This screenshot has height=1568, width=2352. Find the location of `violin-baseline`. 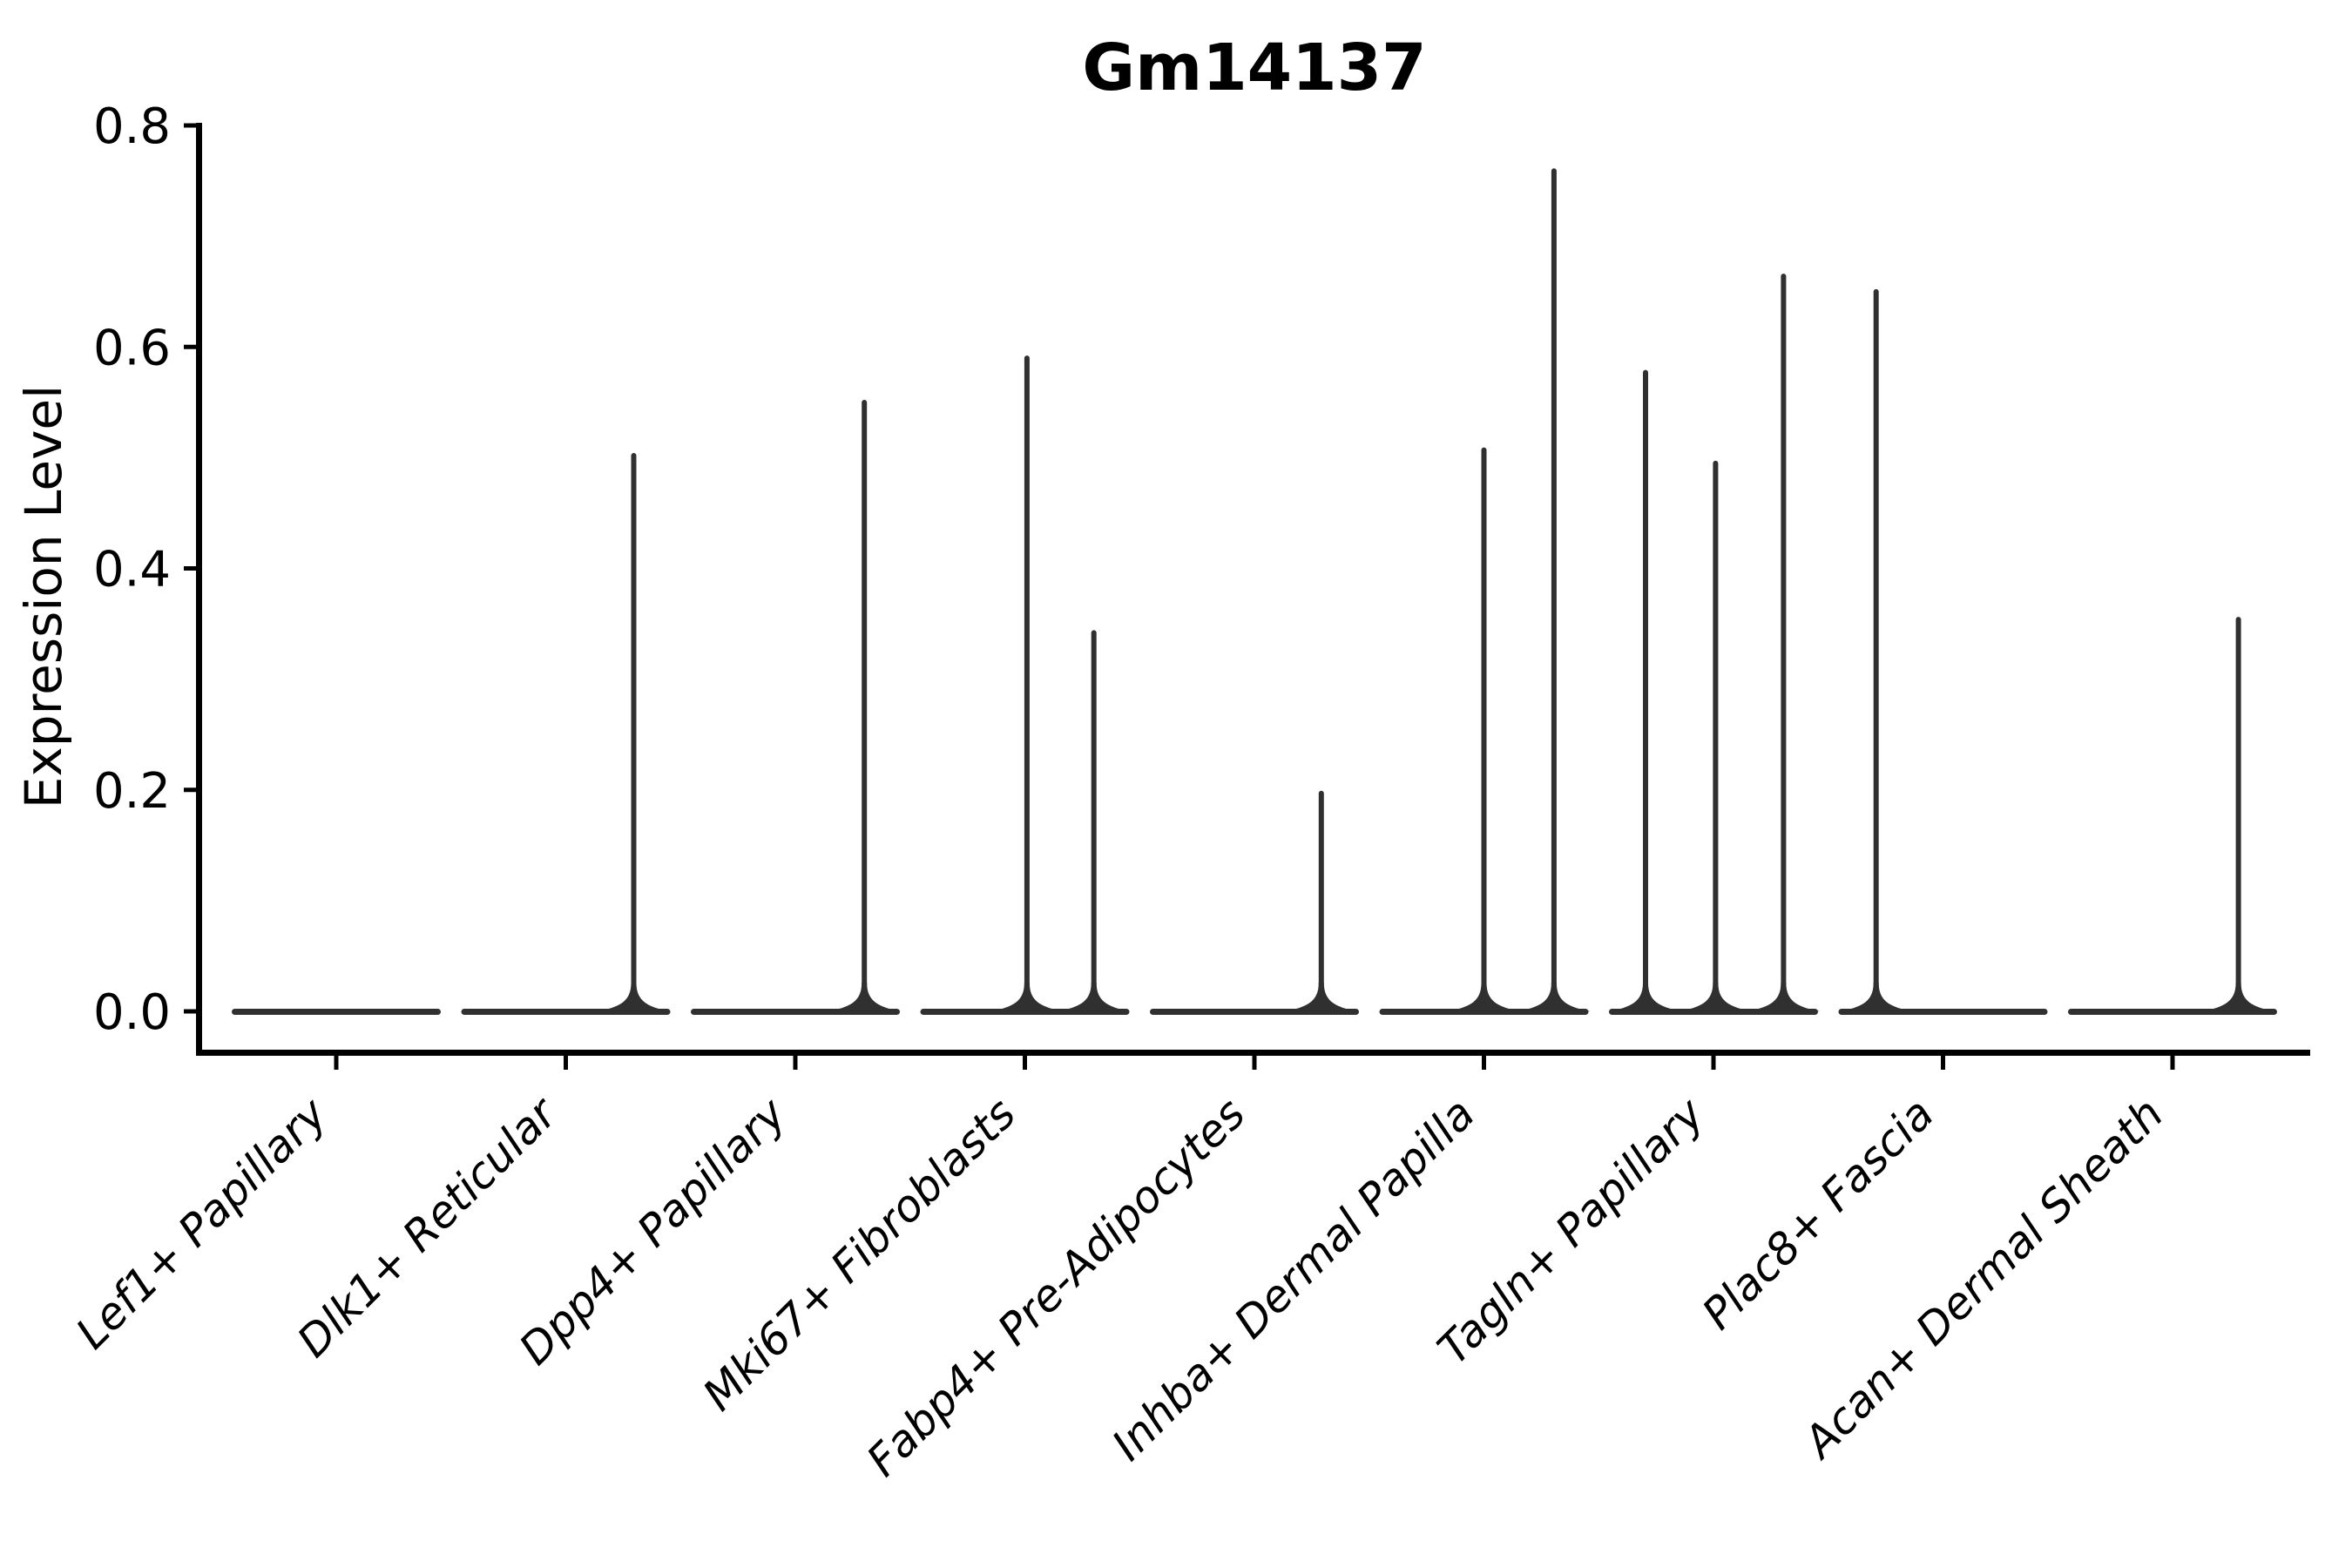

violin-baseline is located at coordinates (336, 1012).